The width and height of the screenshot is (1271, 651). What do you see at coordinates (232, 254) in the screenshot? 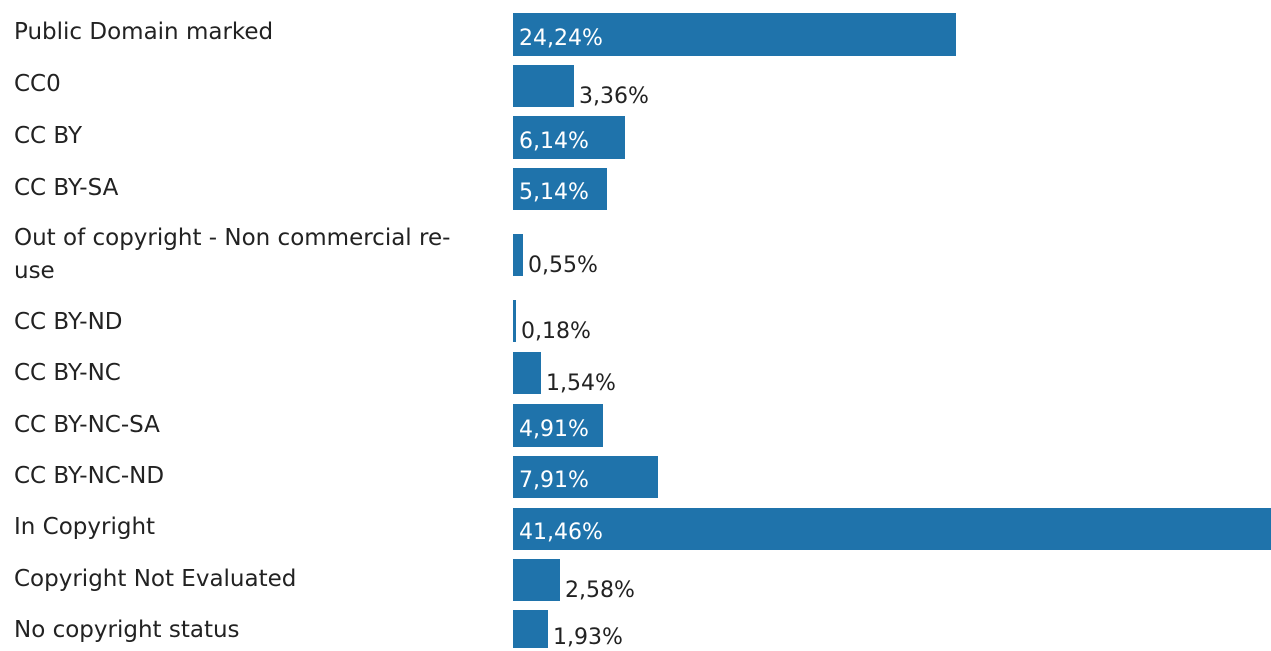
I see `category-label: Out of copyright - Non commercial re-use` at bounding box center [232, 254].